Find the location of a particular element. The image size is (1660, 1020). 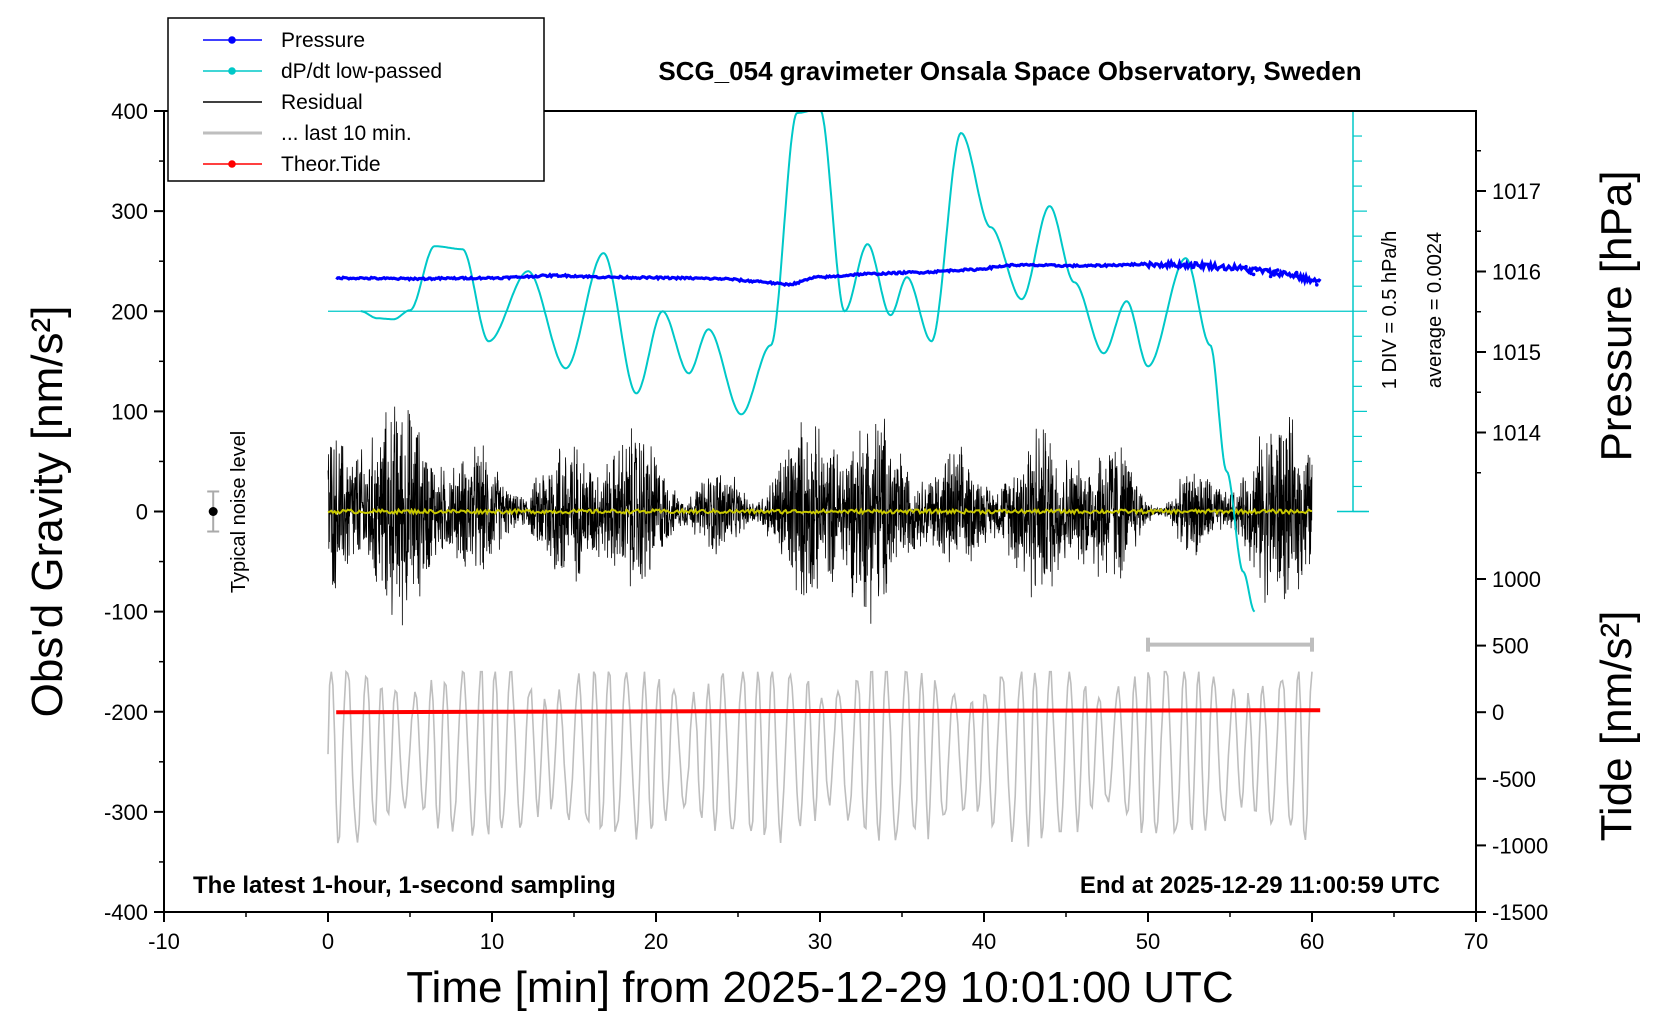

x-tick-label: 70 is located at coordinates (1476, 941).